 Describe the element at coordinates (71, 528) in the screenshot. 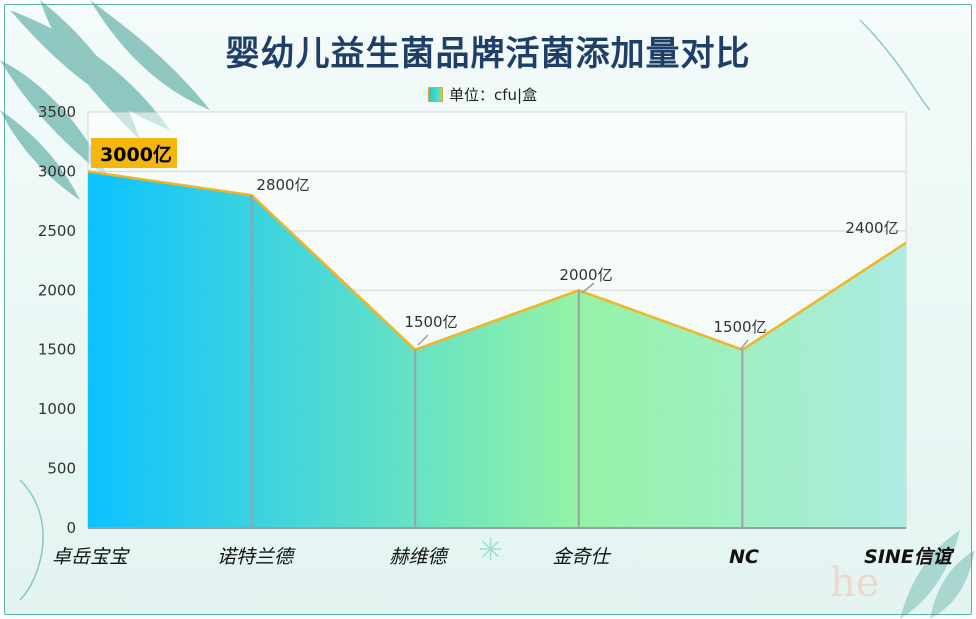

I see `y-tick-label: 0` at that location.